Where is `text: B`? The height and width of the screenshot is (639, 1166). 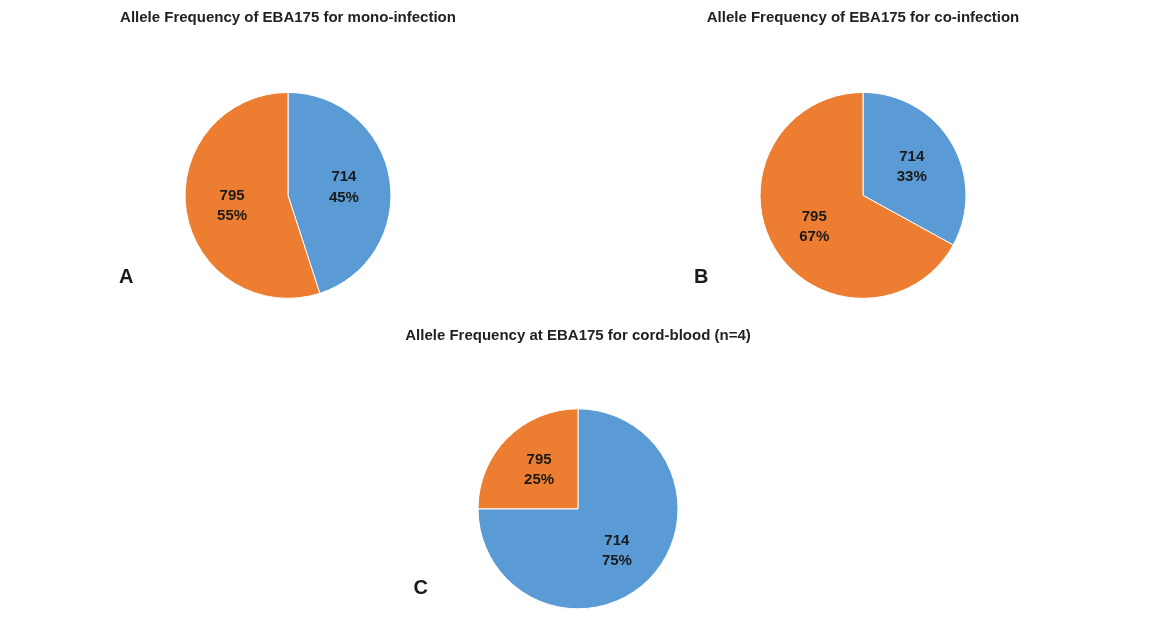 text: B is located at coordinates (701, 275).